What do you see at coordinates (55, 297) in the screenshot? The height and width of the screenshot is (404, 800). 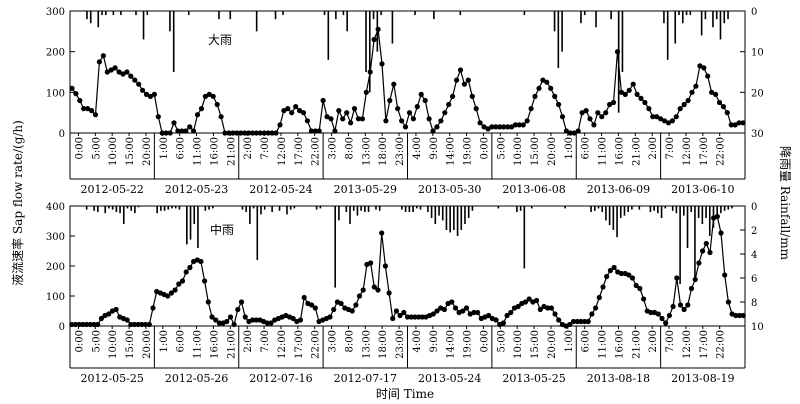 I see `y-left-tick-label: 100` at bounding box center [55, 297].